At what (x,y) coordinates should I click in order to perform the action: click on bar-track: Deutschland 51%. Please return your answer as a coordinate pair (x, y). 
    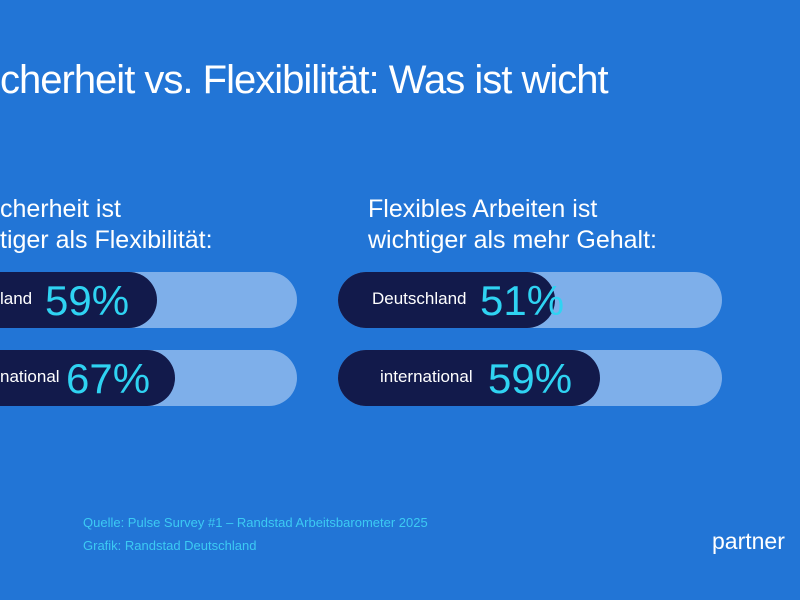
    Looking at the image, I should click on (530, 300).